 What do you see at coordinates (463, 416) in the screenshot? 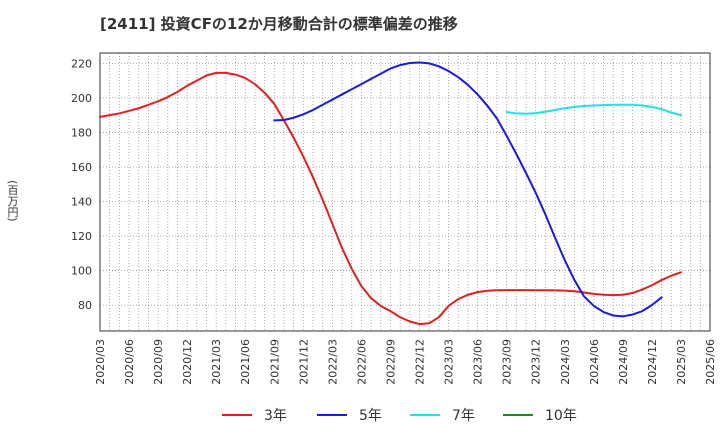
I see `legend-label-3: 7年` at bounding box center [463, 416].